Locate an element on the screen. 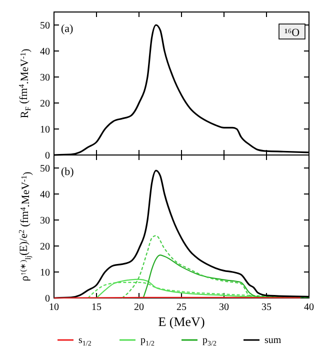 This screenshot has height=352, width=321. annotation: ¹⁶O is located at coordinates (292, 33).